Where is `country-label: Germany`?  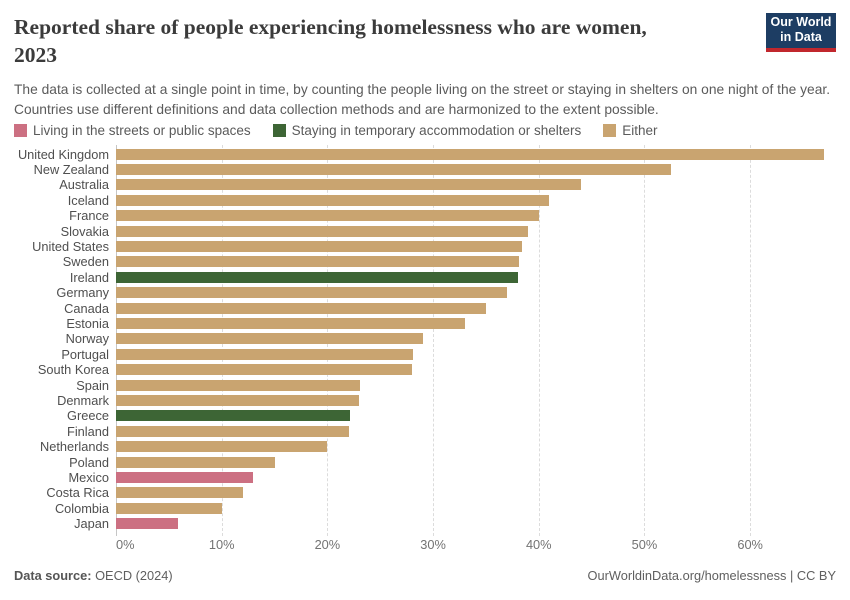
country-label: Germany is located at coordinates (82, 293).